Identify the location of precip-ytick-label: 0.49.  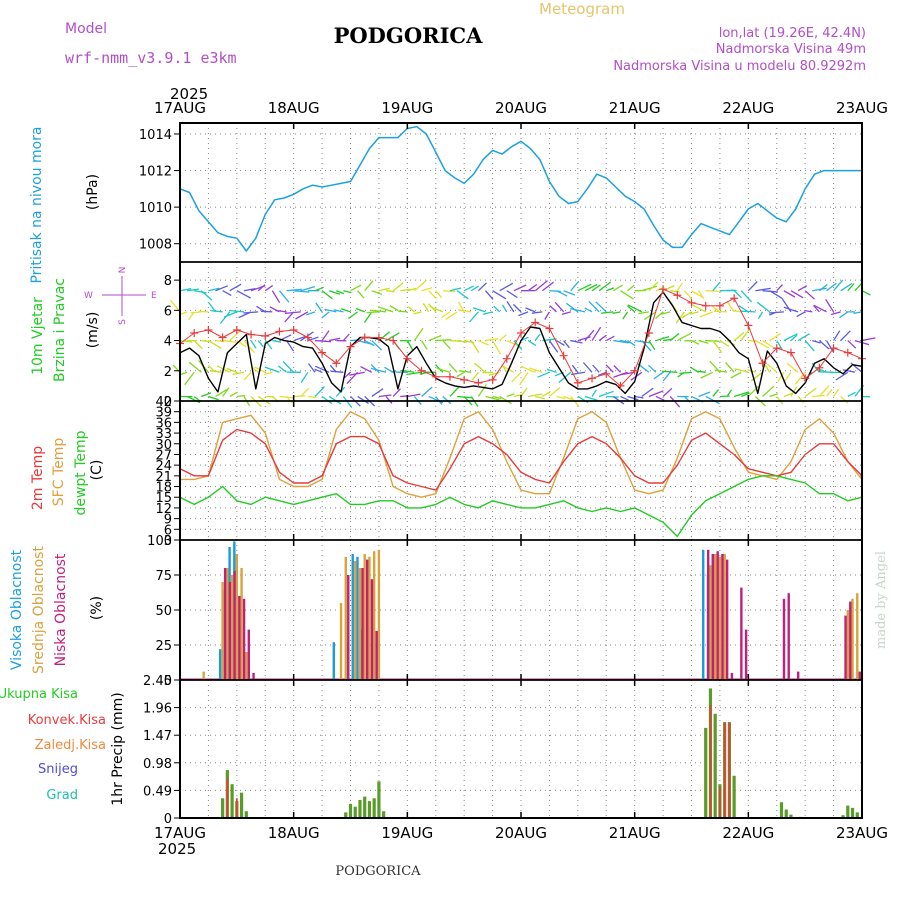
(157, 791).